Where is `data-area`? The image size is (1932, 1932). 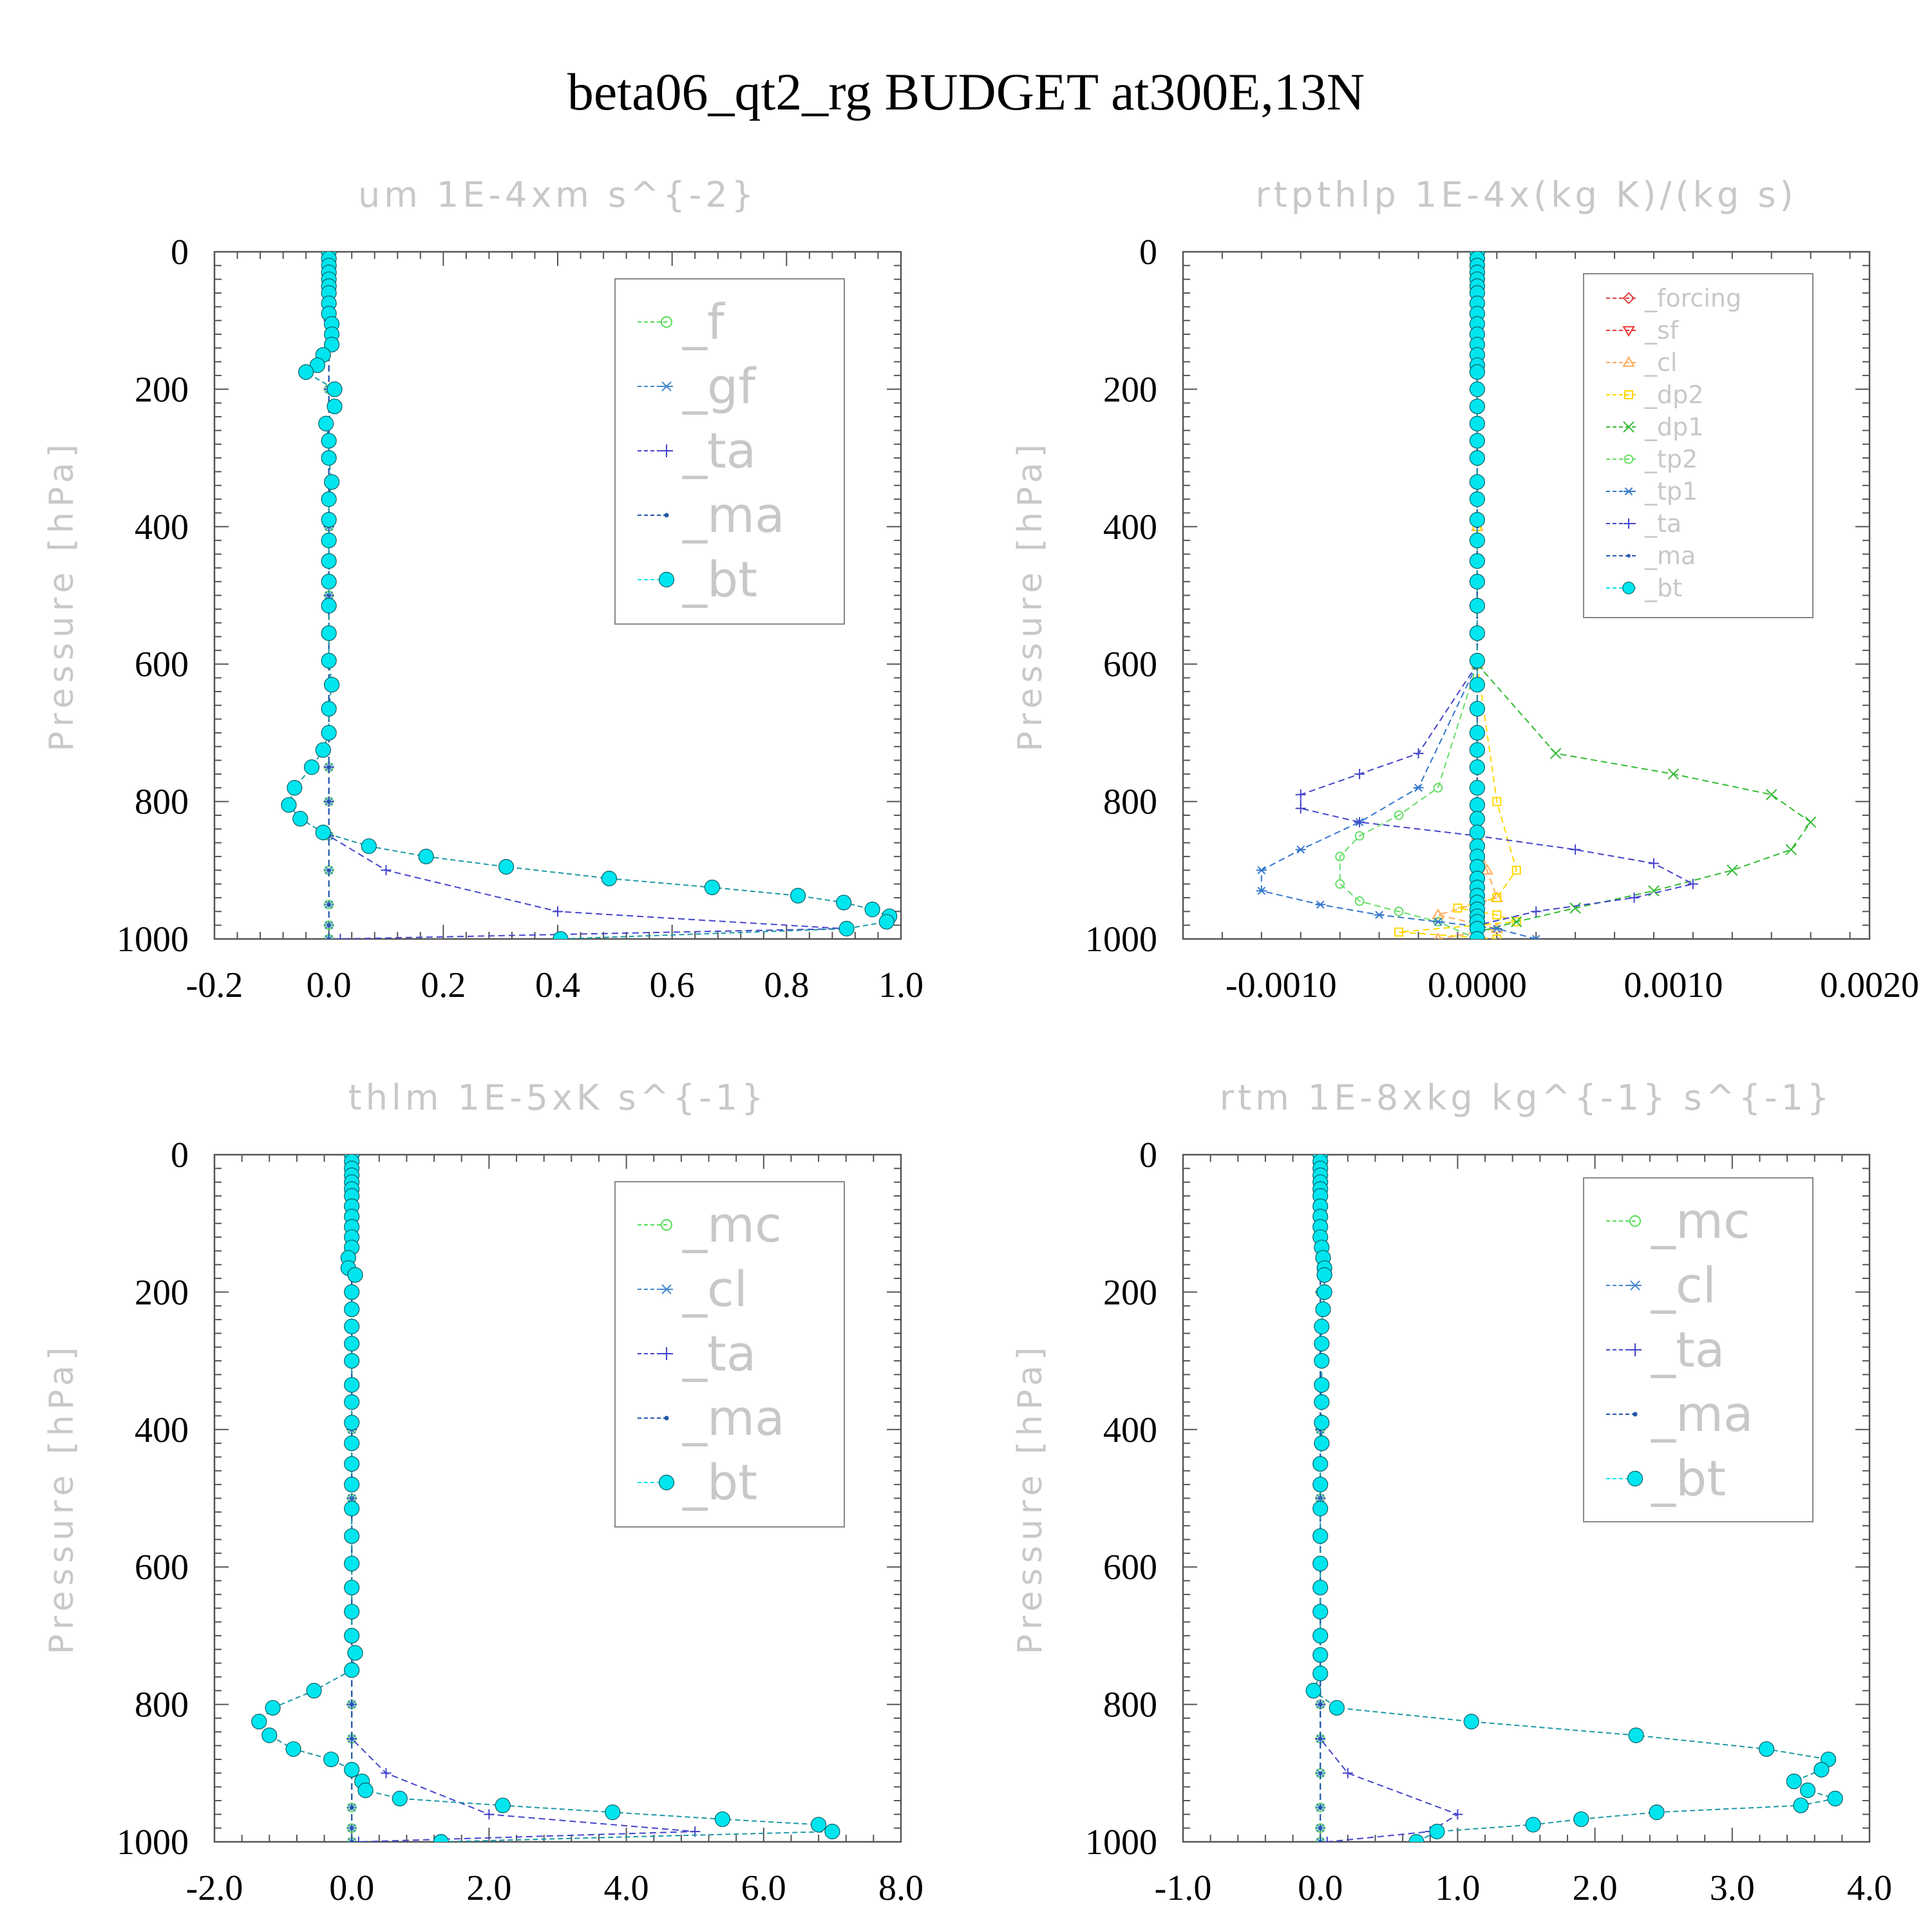 data-area is located at coordinates (1537, 595).